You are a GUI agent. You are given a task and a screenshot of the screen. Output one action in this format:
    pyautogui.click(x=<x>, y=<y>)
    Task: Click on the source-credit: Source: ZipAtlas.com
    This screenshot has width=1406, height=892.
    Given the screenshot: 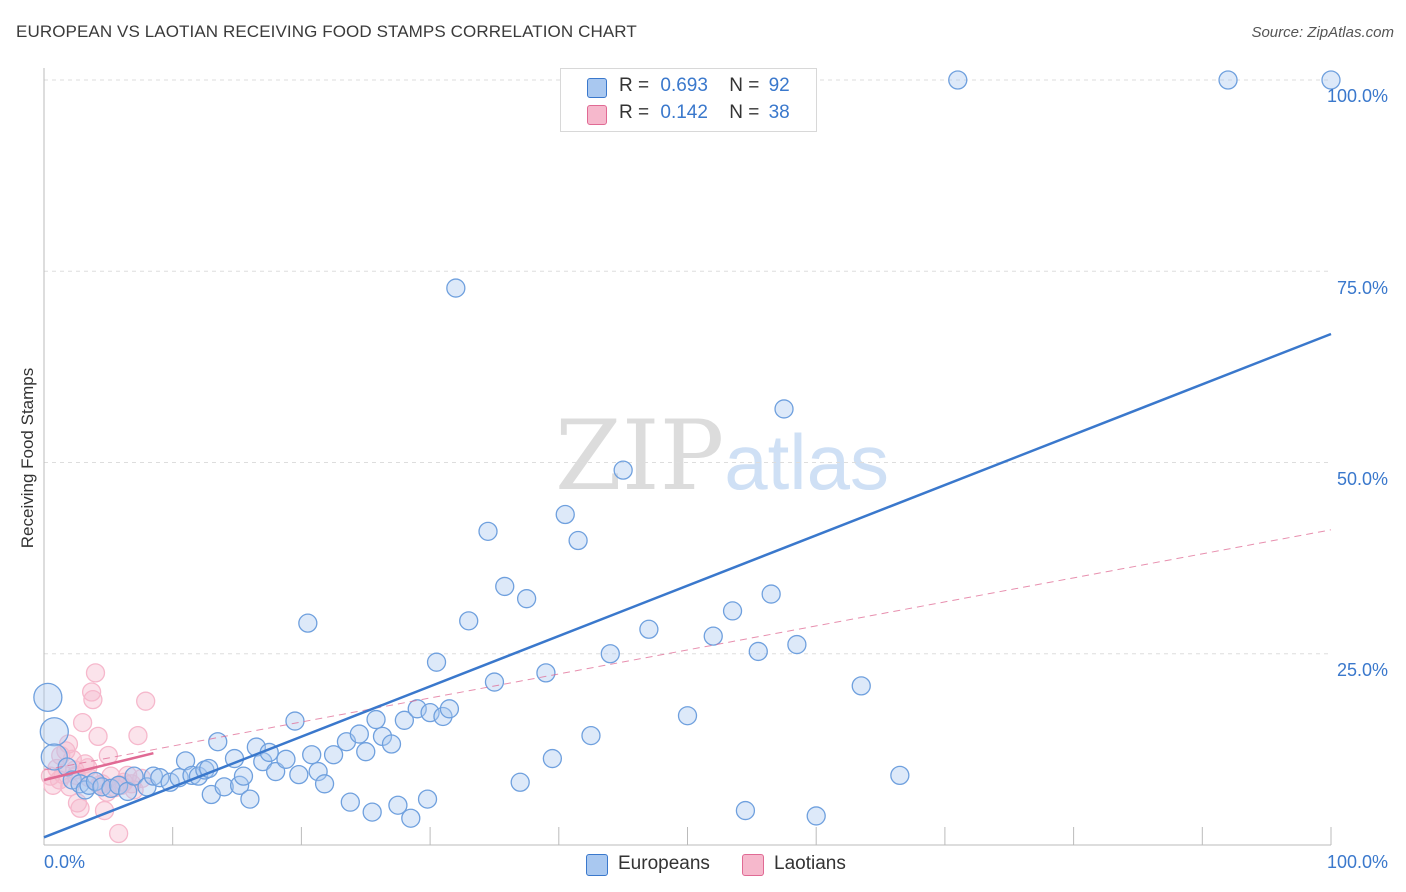 What is the action you would take?
    pyautogui.click(x=1322, y=32)
    